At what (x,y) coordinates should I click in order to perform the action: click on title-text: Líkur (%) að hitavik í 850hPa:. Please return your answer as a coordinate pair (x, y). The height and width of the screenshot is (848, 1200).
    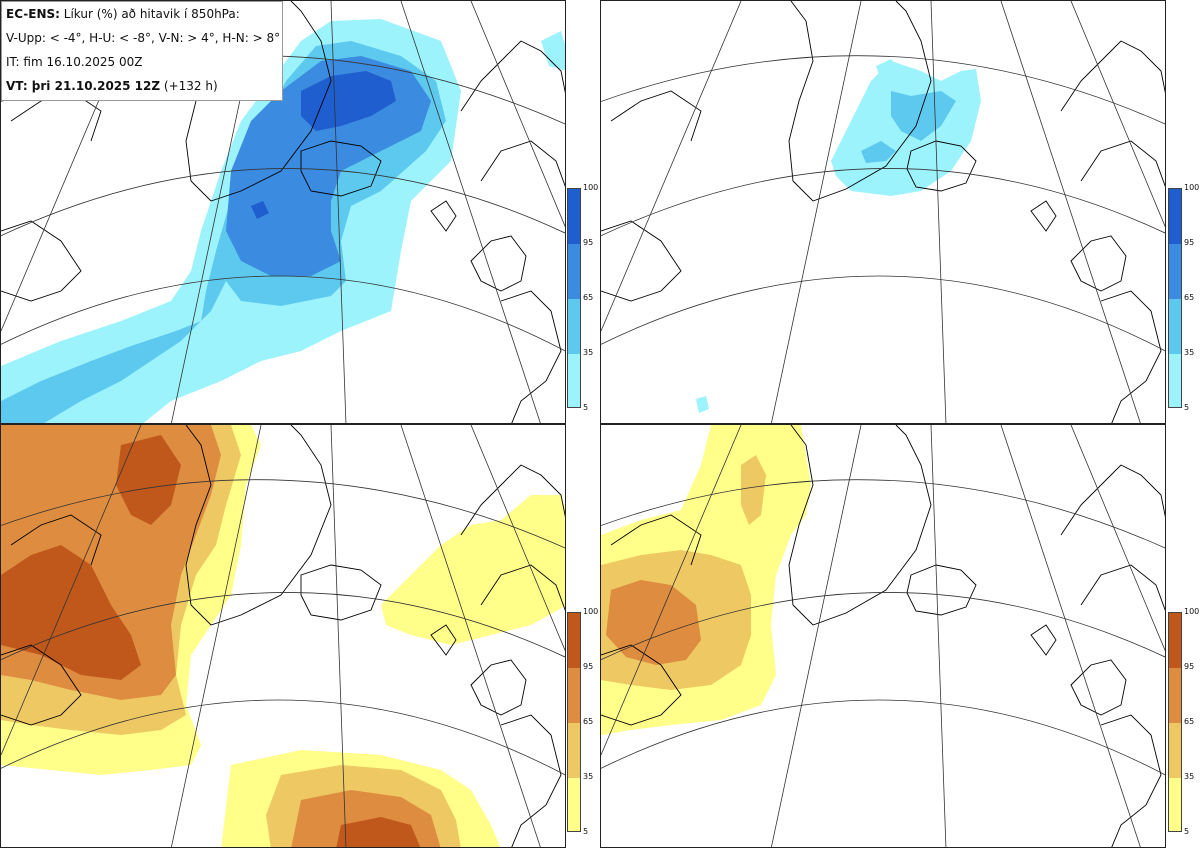
    Looking at the image, I should click on (151, 14).